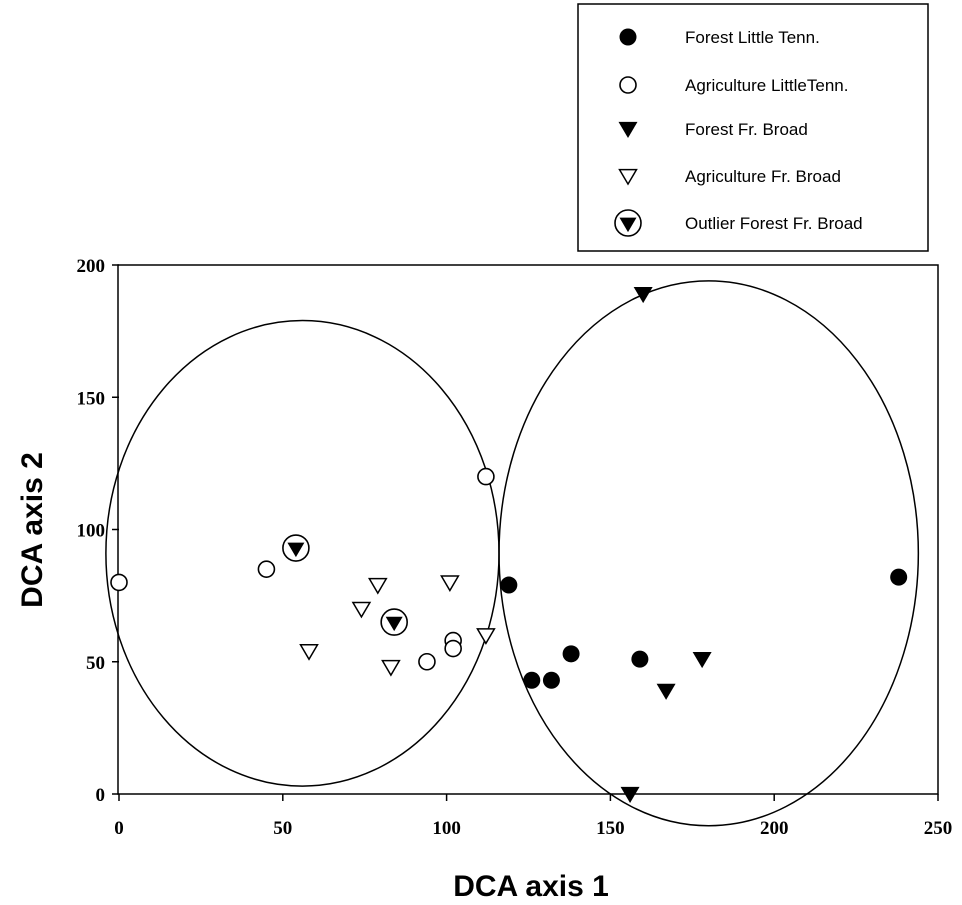  Describe the element at coordinates (763, 176) in the screenshot. I see `legend-label-agriculture-fr-broad: Agriculture Fr. Broad` at that location.